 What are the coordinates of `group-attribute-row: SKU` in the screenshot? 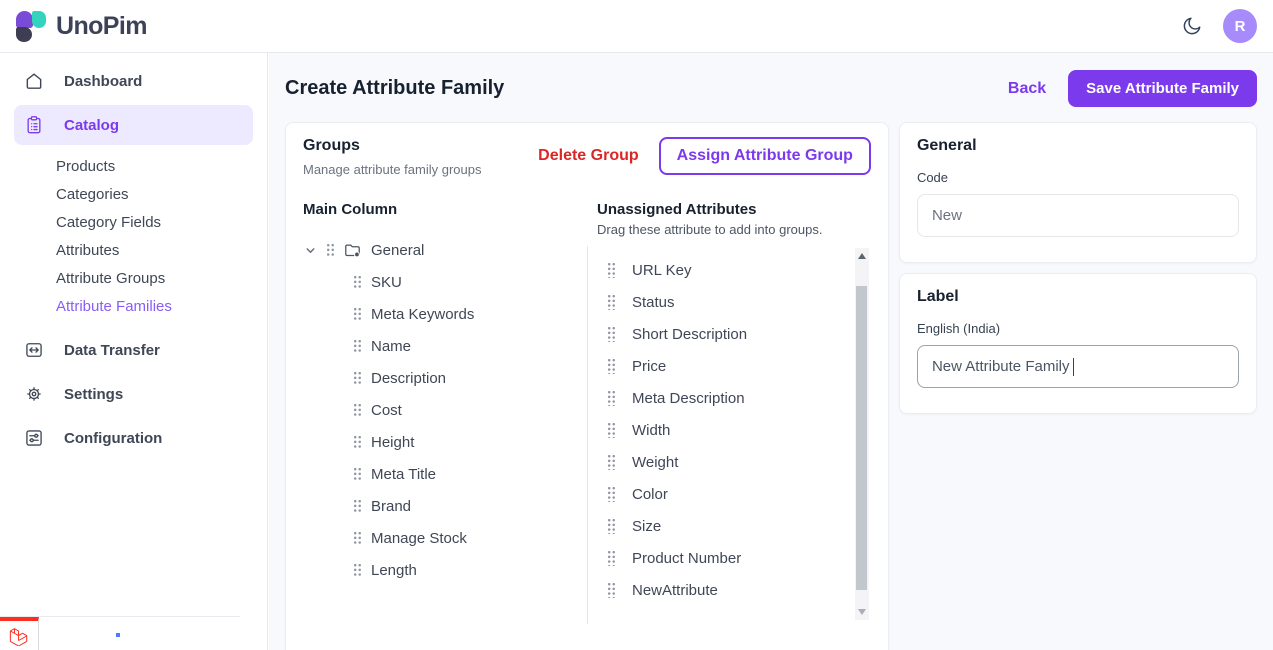 It's located at (445, 282).